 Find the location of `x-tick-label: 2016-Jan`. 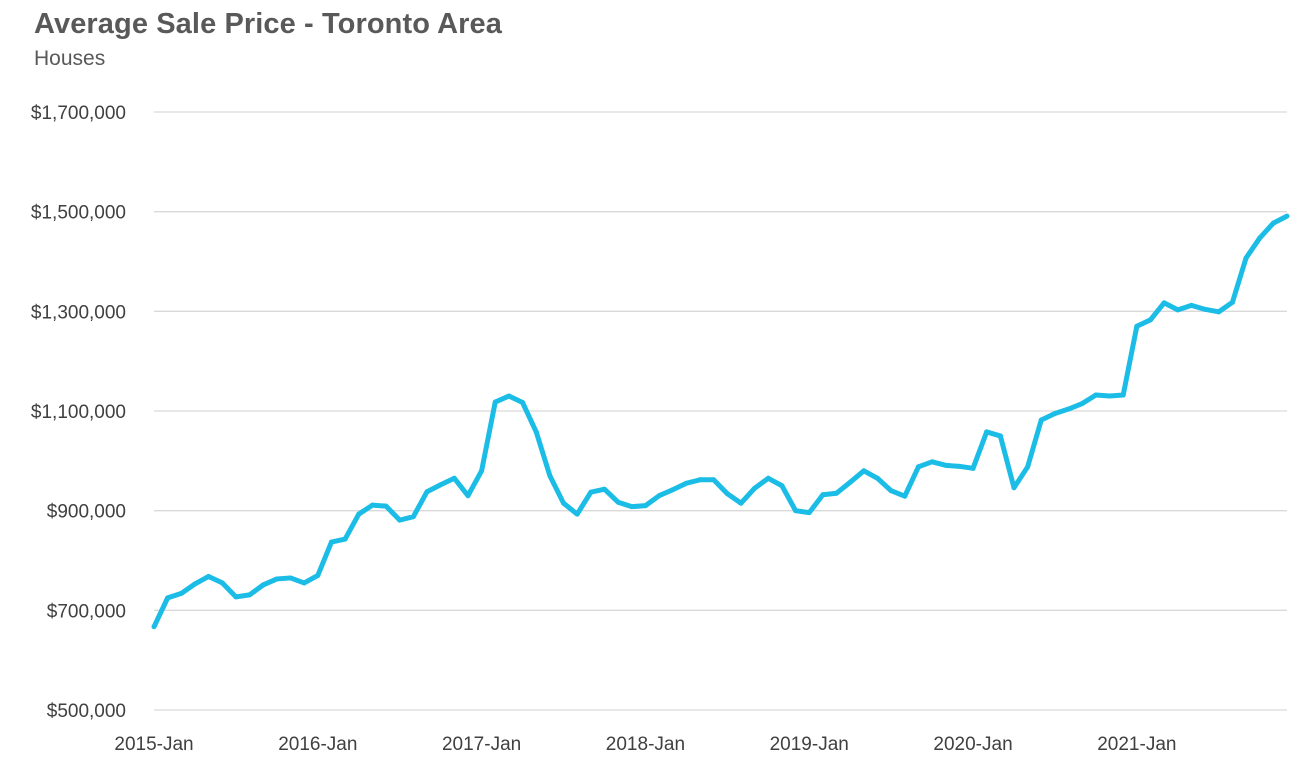

x-tick-label: 2016-Jan is located at coordinates (317, 744).